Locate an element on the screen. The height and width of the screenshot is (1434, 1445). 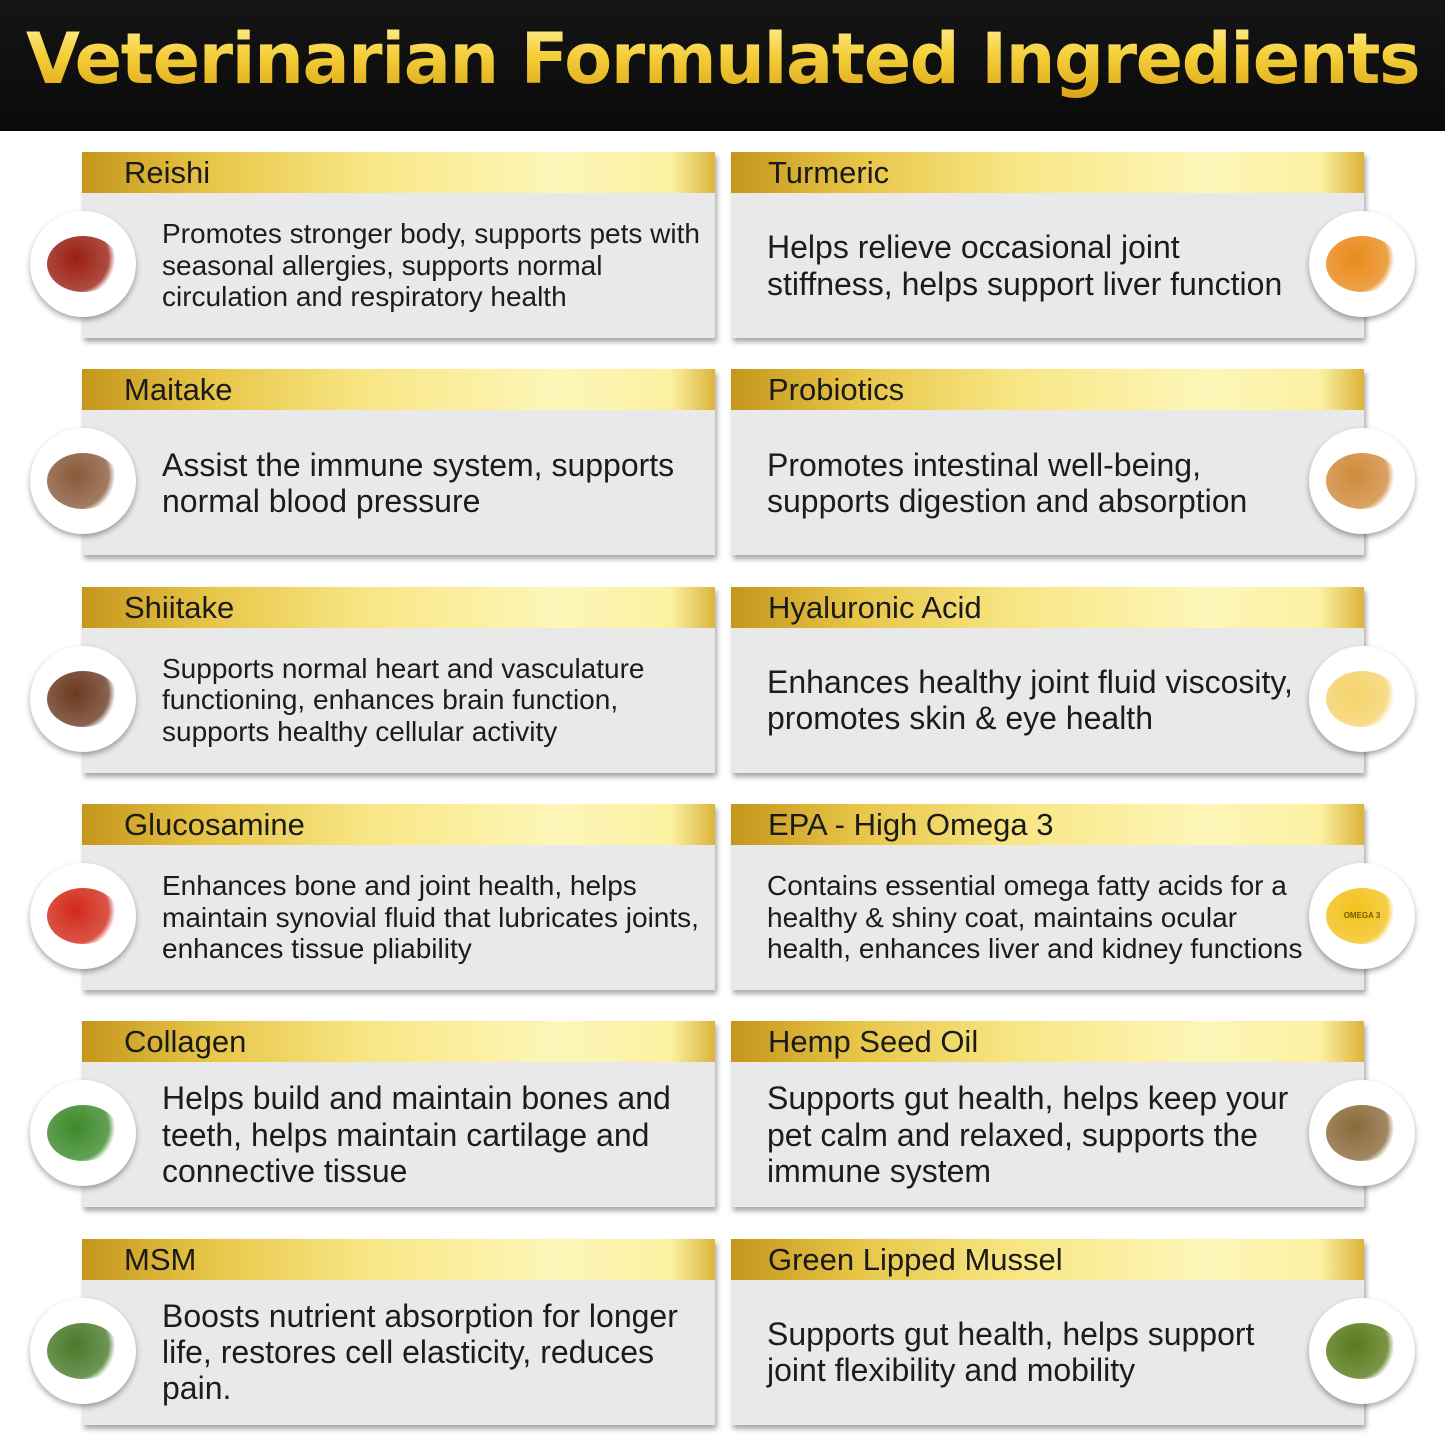
reishi-mushroom-icon is located at coordinates (83, 264).